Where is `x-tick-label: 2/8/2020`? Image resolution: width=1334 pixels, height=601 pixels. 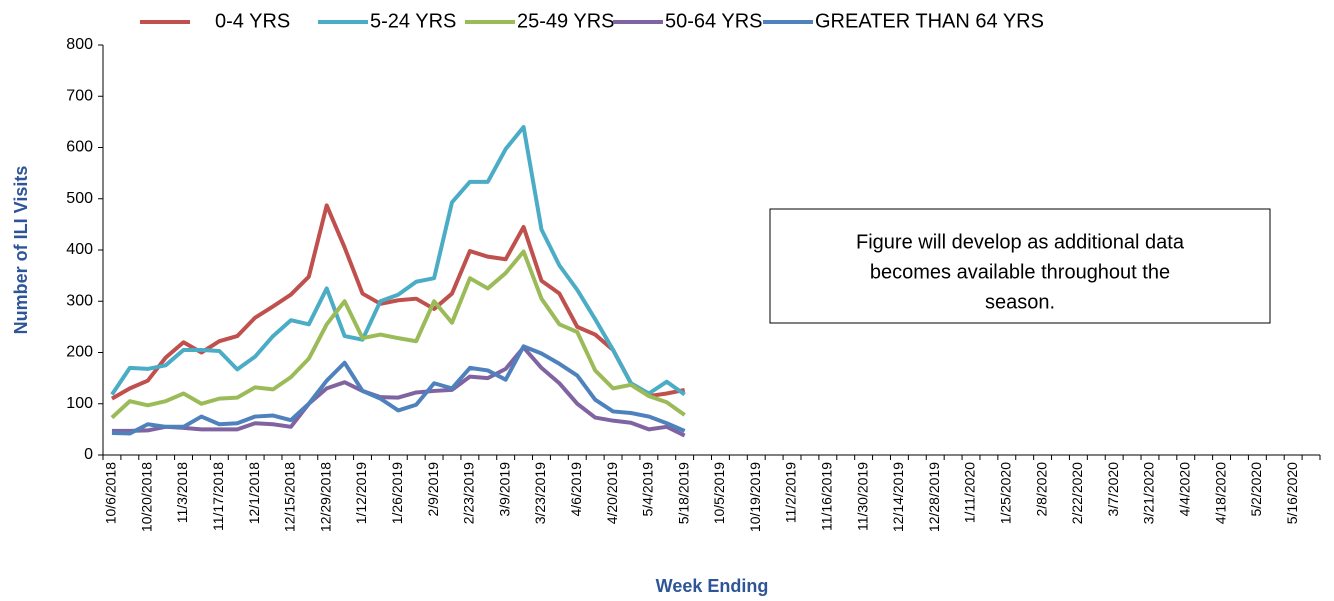
x-tick-label: 2/8/2020 is located at coordinates (1041, 489).